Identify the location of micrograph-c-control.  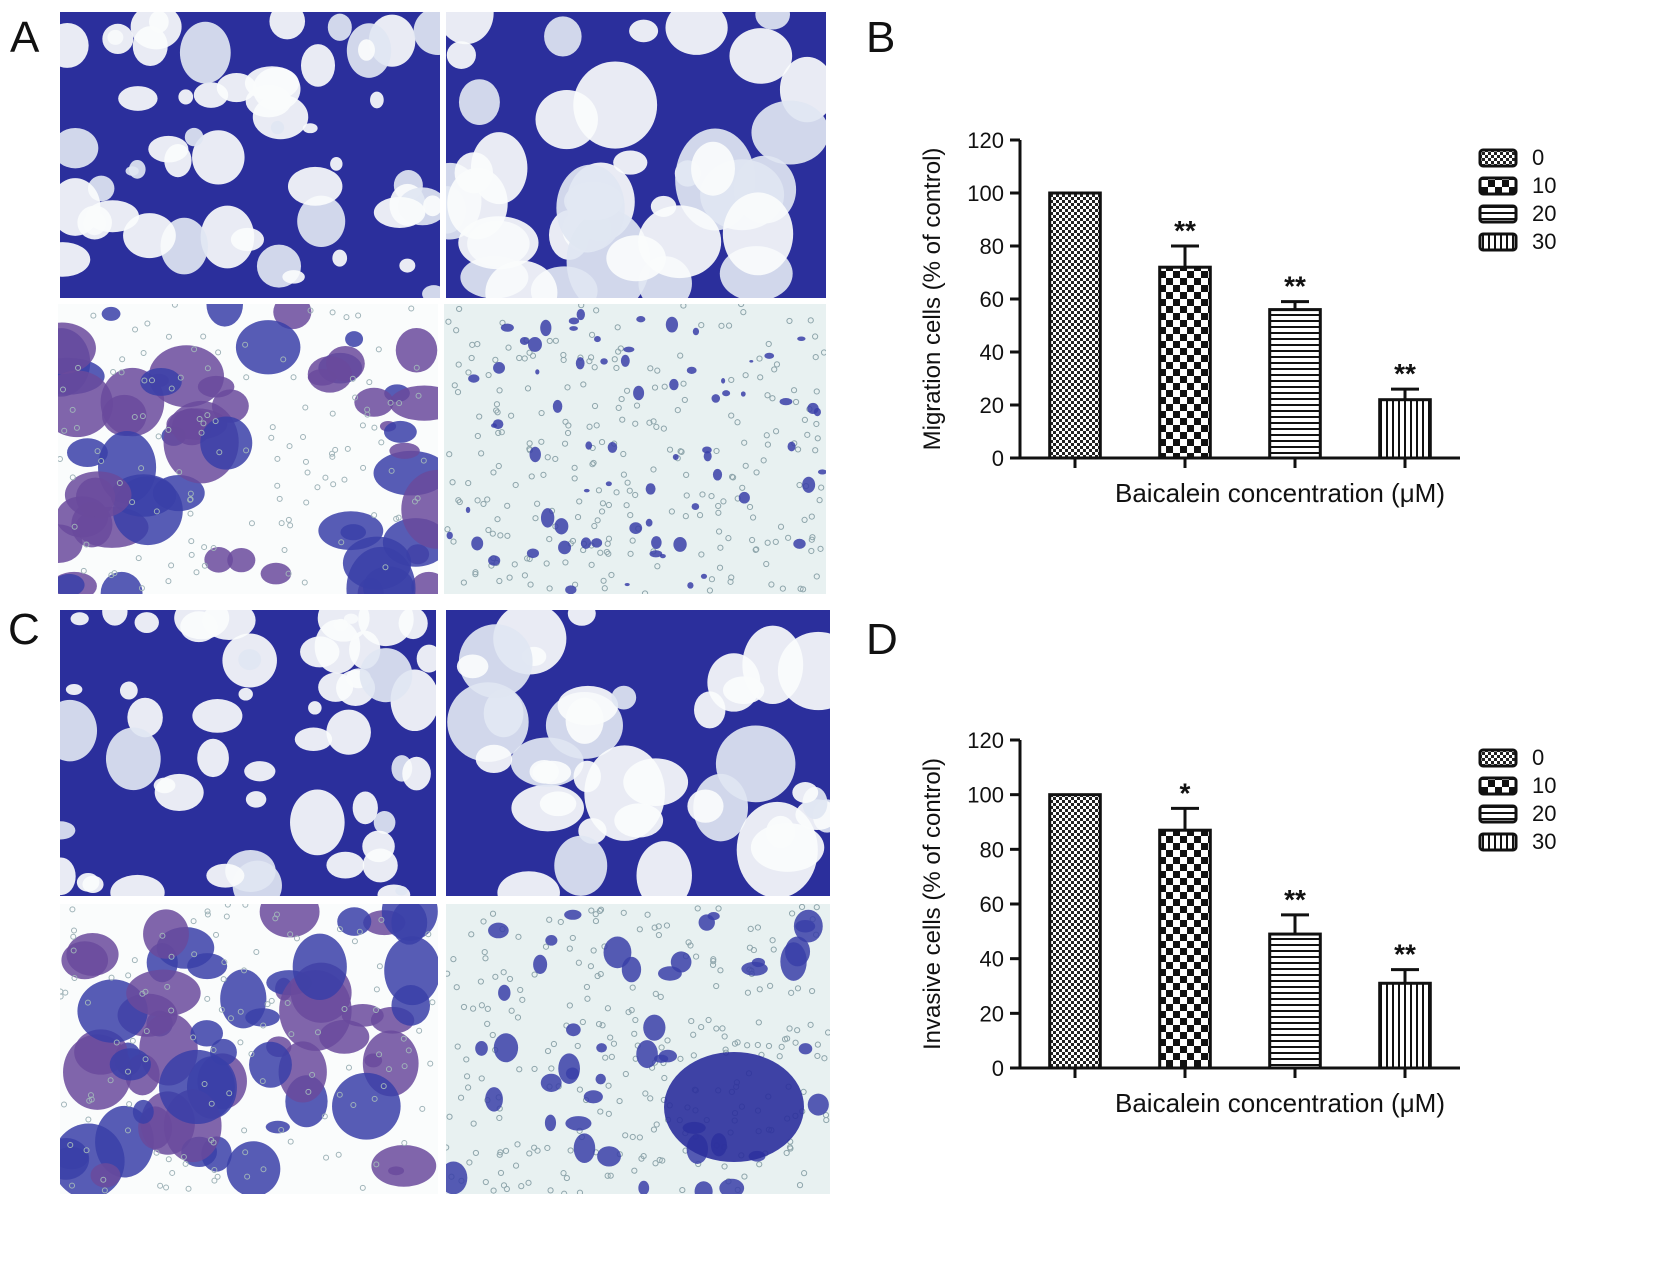
(248, 753).